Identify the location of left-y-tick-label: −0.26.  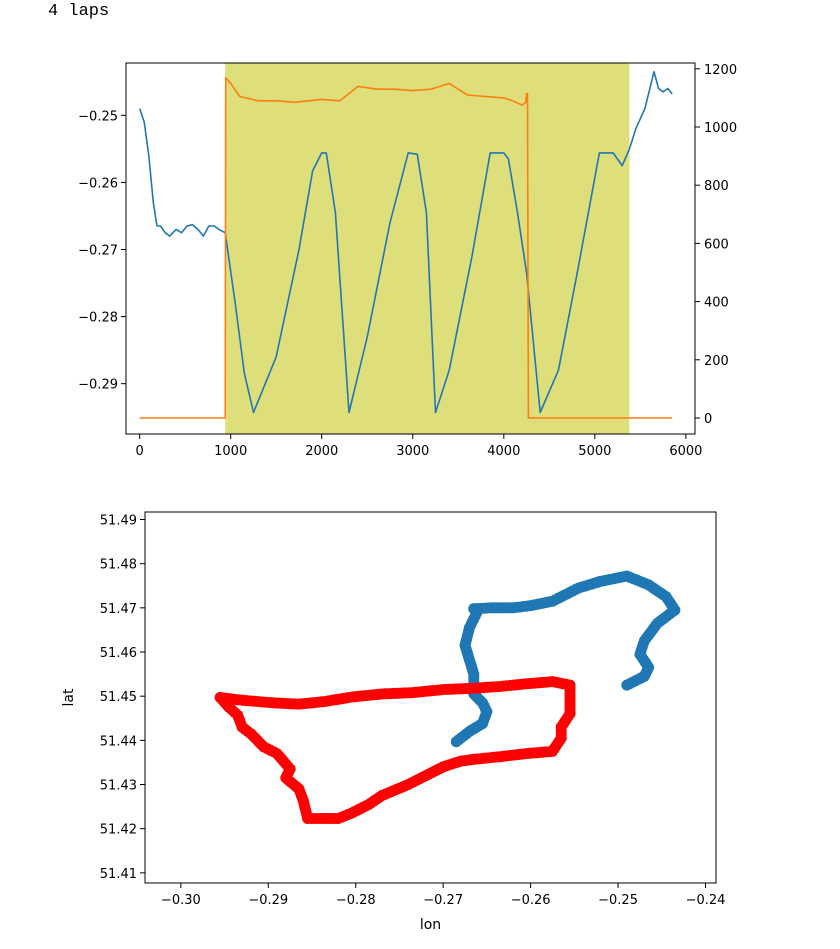
(98, 183).